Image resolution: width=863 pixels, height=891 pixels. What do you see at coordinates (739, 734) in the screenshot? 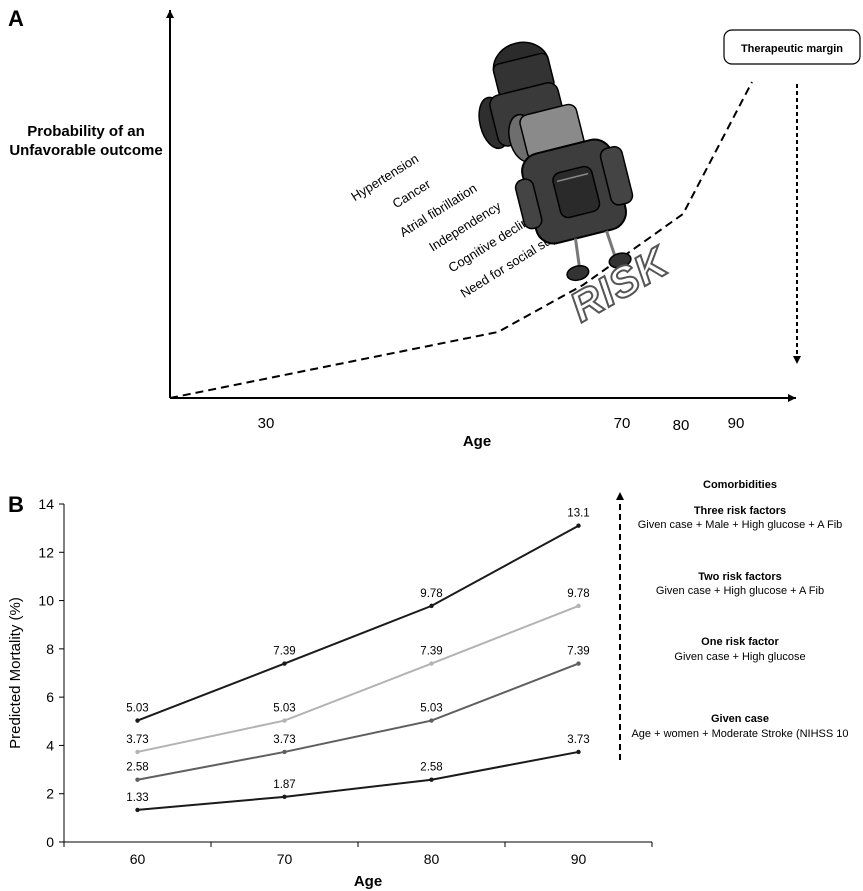
I see `annotation-given-sub: Age + women + Moderate Stroke (NIHSS 10` at bounding box center [739, 734].